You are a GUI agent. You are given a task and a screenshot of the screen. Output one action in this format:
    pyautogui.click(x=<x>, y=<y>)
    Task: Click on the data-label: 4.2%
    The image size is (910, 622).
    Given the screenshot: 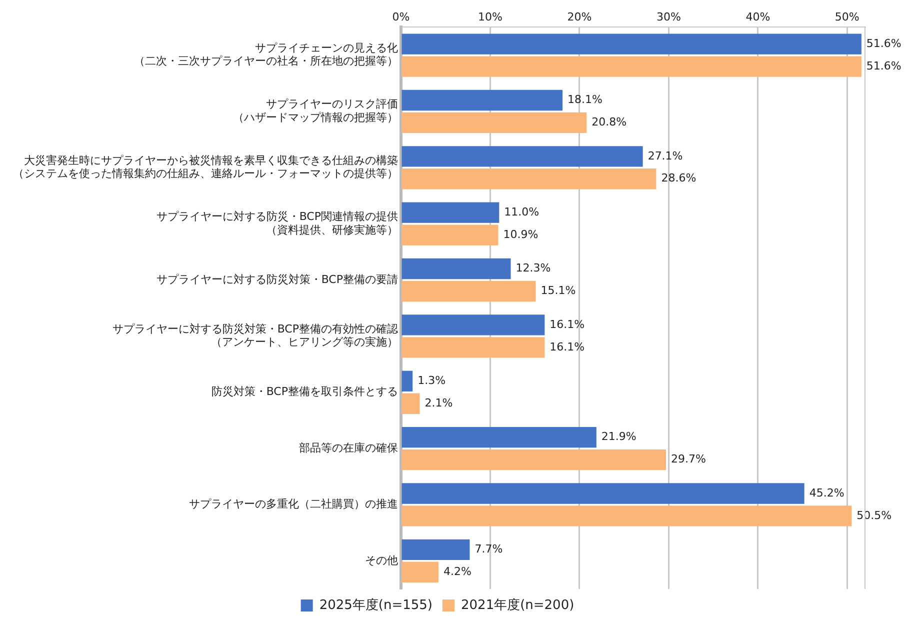 What is the action you would take?
    pyautogui.click(x=457, y=571)
    